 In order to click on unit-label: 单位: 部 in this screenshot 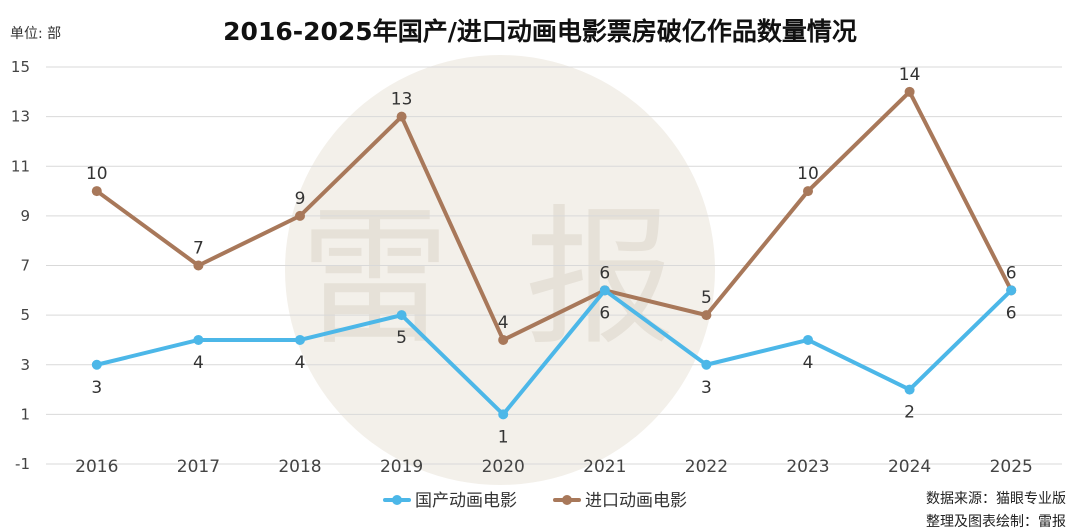, I will do `click(35, 34)`.